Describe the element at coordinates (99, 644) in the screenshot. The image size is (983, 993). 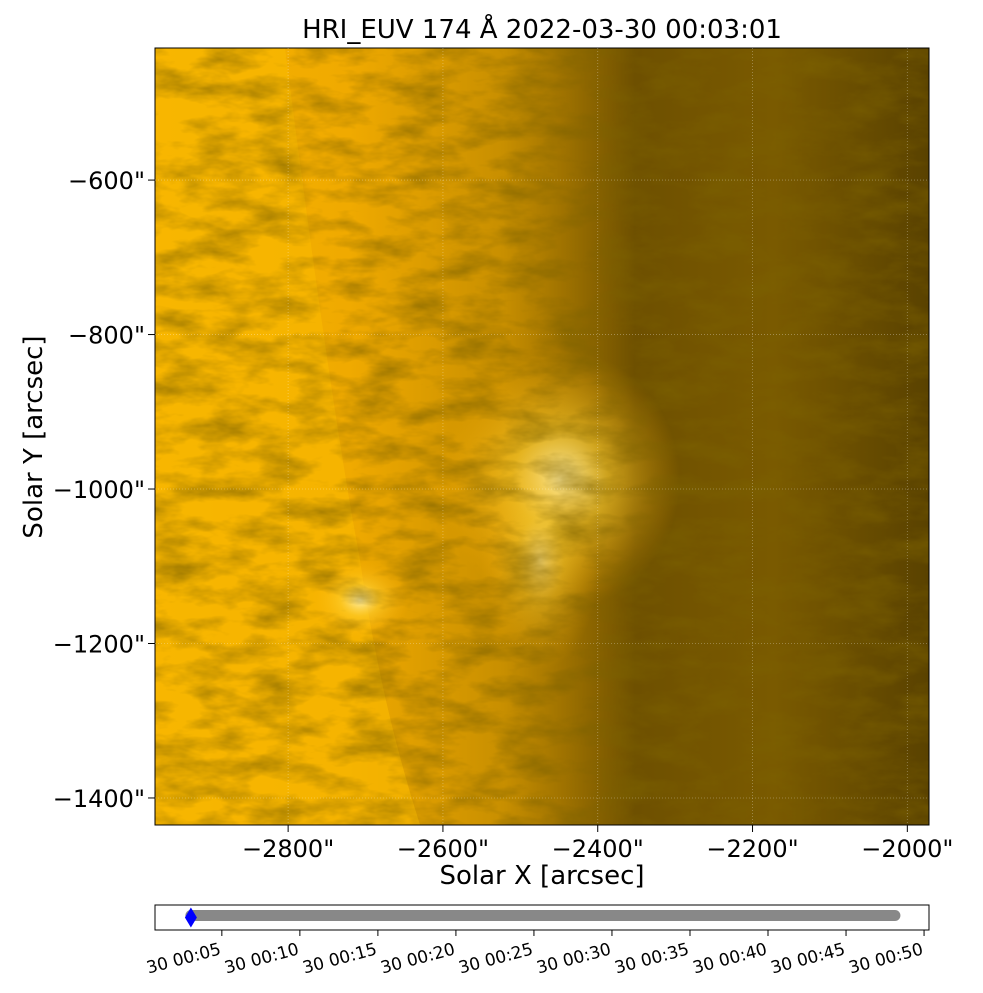
I see `y-tick-label: −1200"` at that location.